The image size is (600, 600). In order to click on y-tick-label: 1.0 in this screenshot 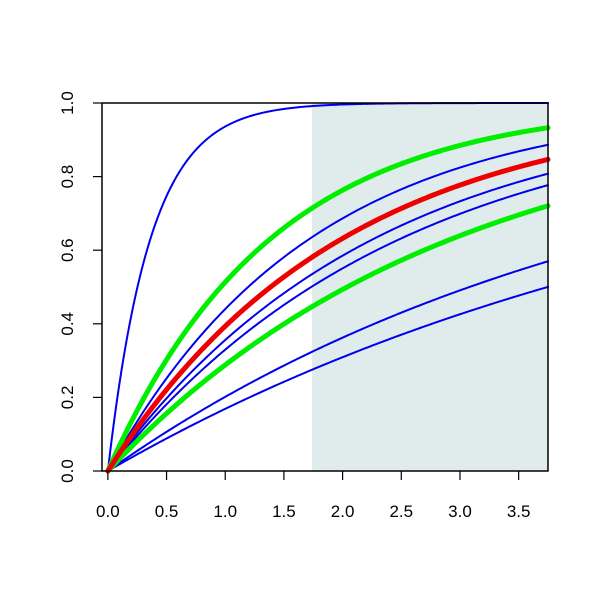, I will do `click(67, 103)`.